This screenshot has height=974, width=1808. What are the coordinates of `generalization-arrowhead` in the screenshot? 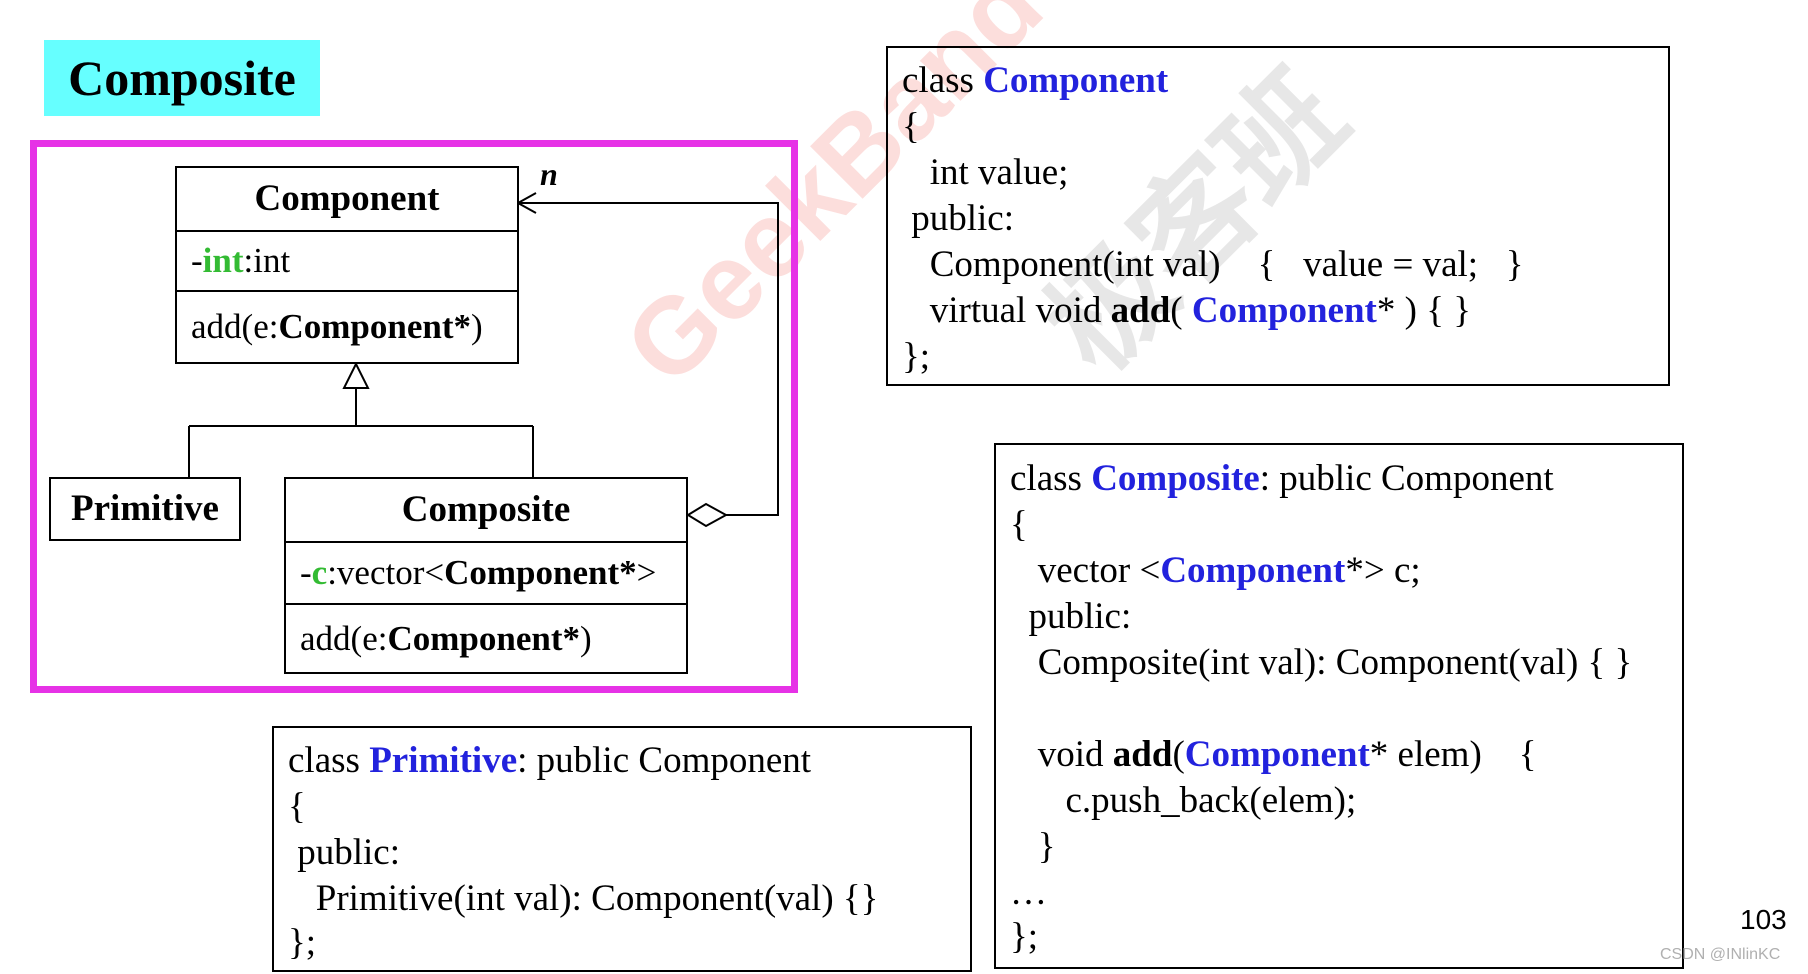 It's located at (356, 375).